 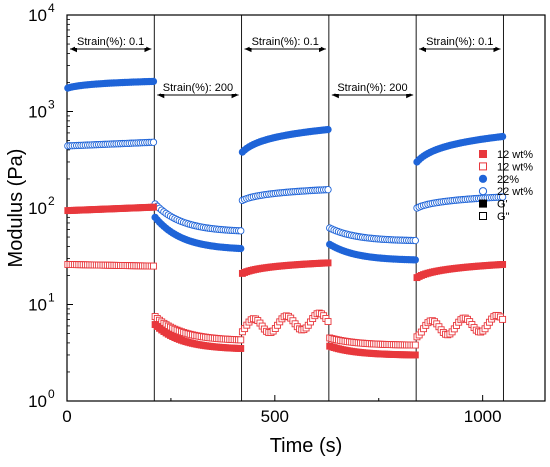 I want to click on y-tick-exponent: 1, so click(x=51, y=298).